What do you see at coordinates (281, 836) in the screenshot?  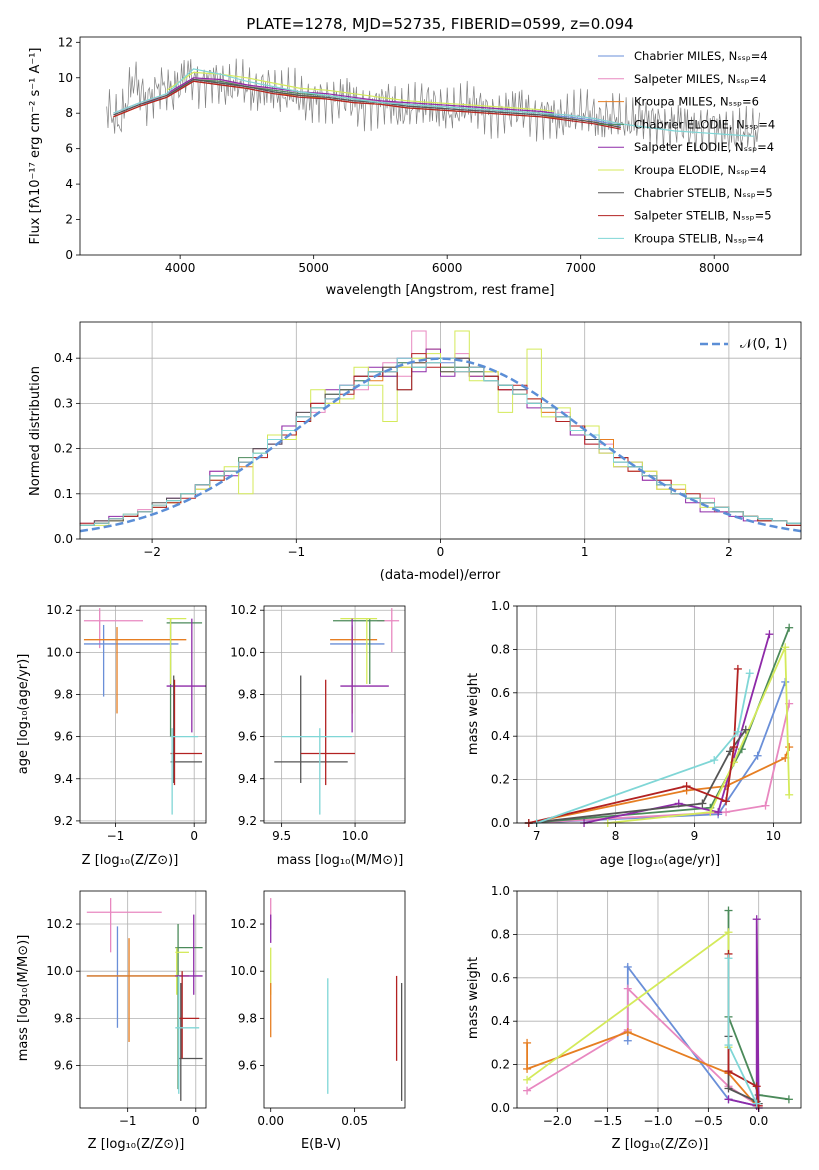 I see `x-tick-label: 9.5` at bounding box center [281, 836].